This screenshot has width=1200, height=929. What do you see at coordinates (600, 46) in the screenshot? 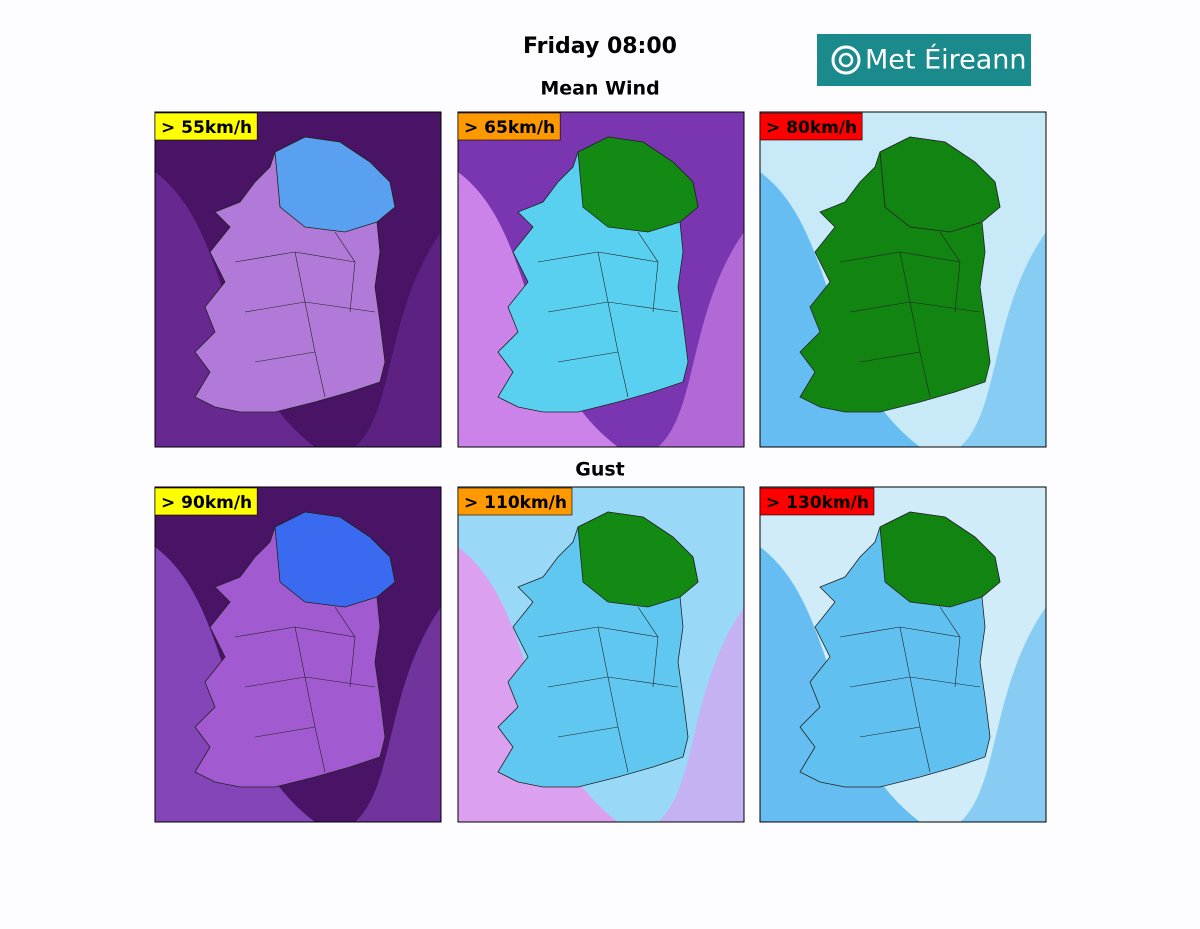
I see `title: Friday 08:00` at bounding box center [600, 46].